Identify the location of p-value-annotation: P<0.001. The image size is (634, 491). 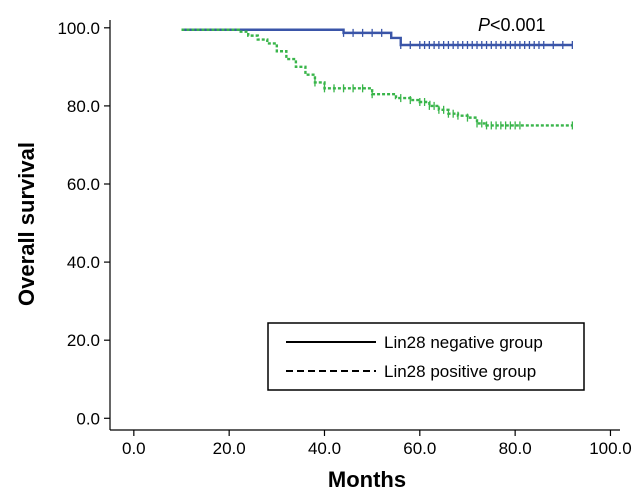
(512, 25).